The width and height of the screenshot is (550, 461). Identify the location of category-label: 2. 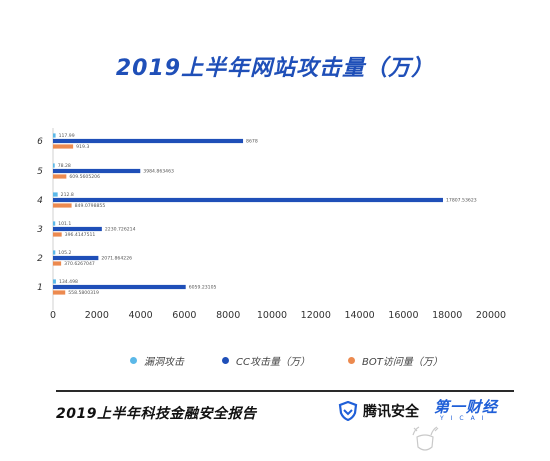
(40, 259).